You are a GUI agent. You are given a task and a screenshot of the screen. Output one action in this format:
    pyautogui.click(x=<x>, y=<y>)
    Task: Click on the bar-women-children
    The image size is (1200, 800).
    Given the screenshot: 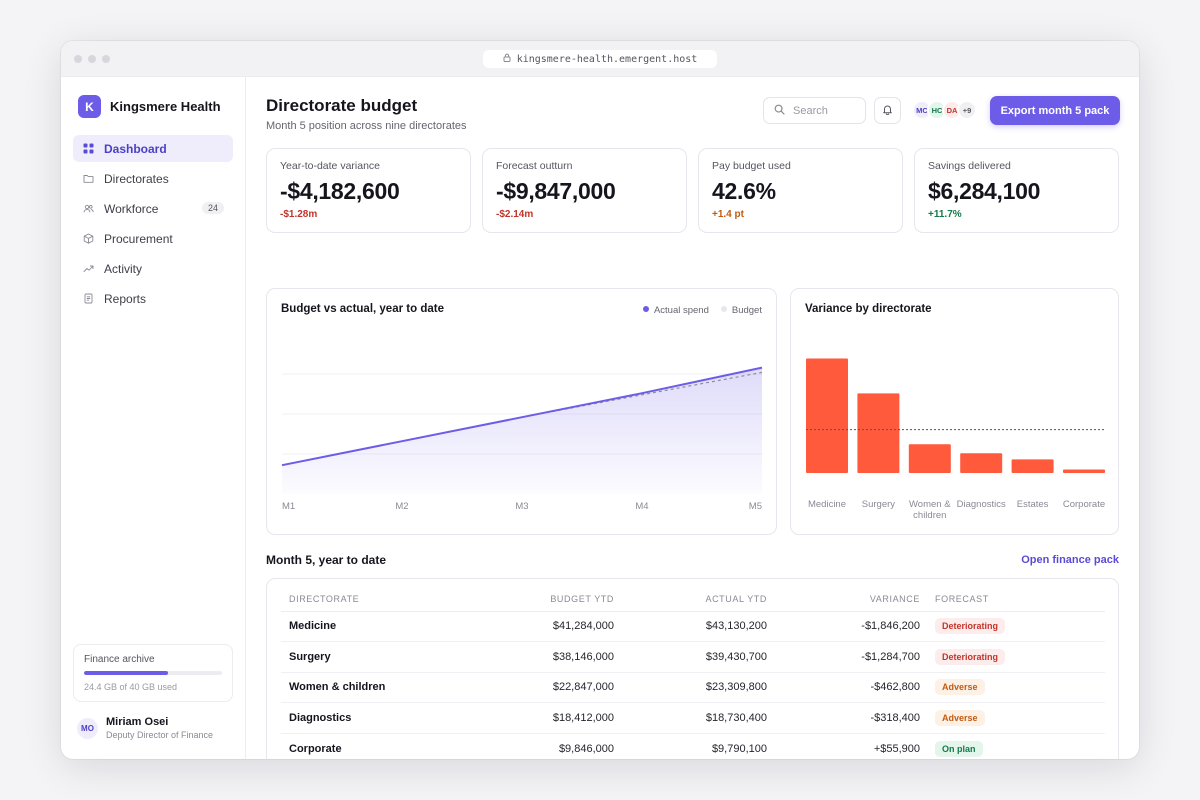 What is the action you would take?
    pyautogui.click(x=929, y=458)
    